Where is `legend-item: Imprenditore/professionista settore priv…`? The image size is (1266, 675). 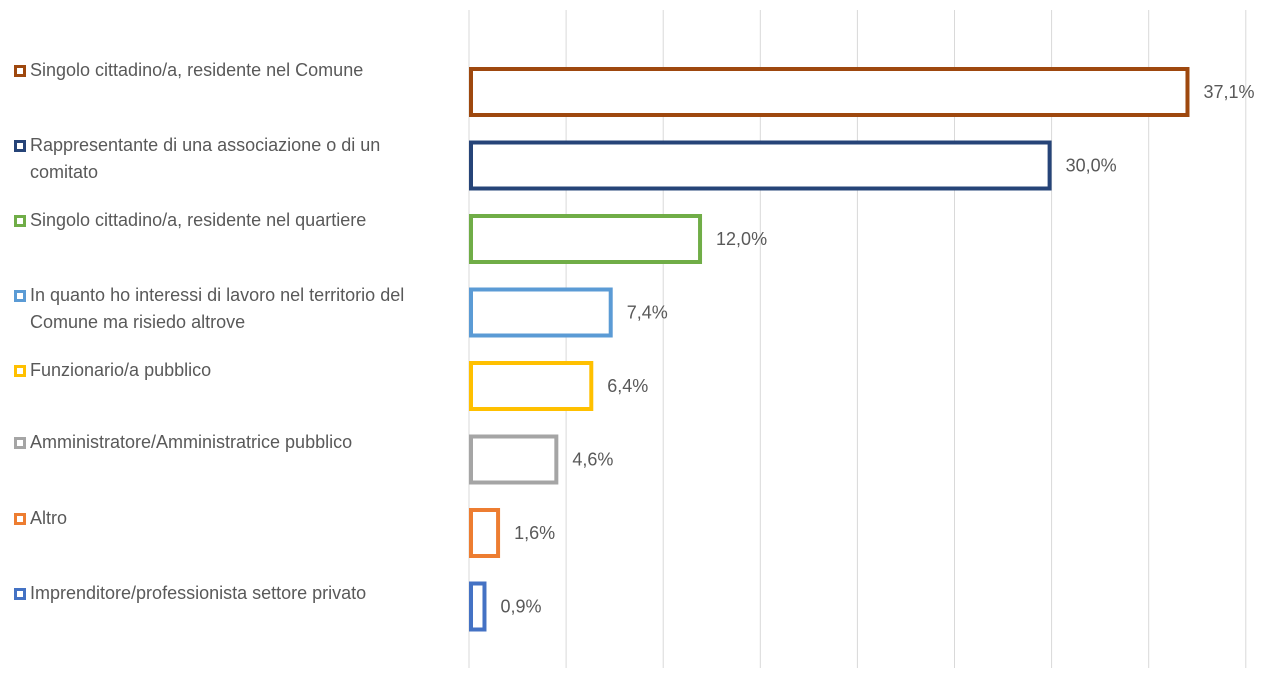 legend-item: Imprenditore/professionista settore priv… is located at coordinates (227, 595).